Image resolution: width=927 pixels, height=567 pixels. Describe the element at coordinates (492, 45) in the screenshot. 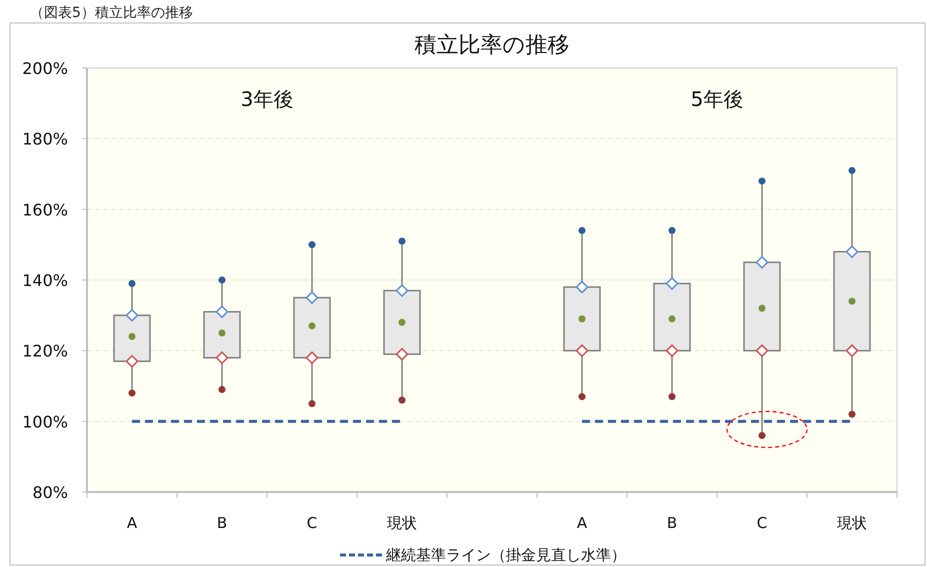

I see `chart-title: 積立比率の推移` at that location.